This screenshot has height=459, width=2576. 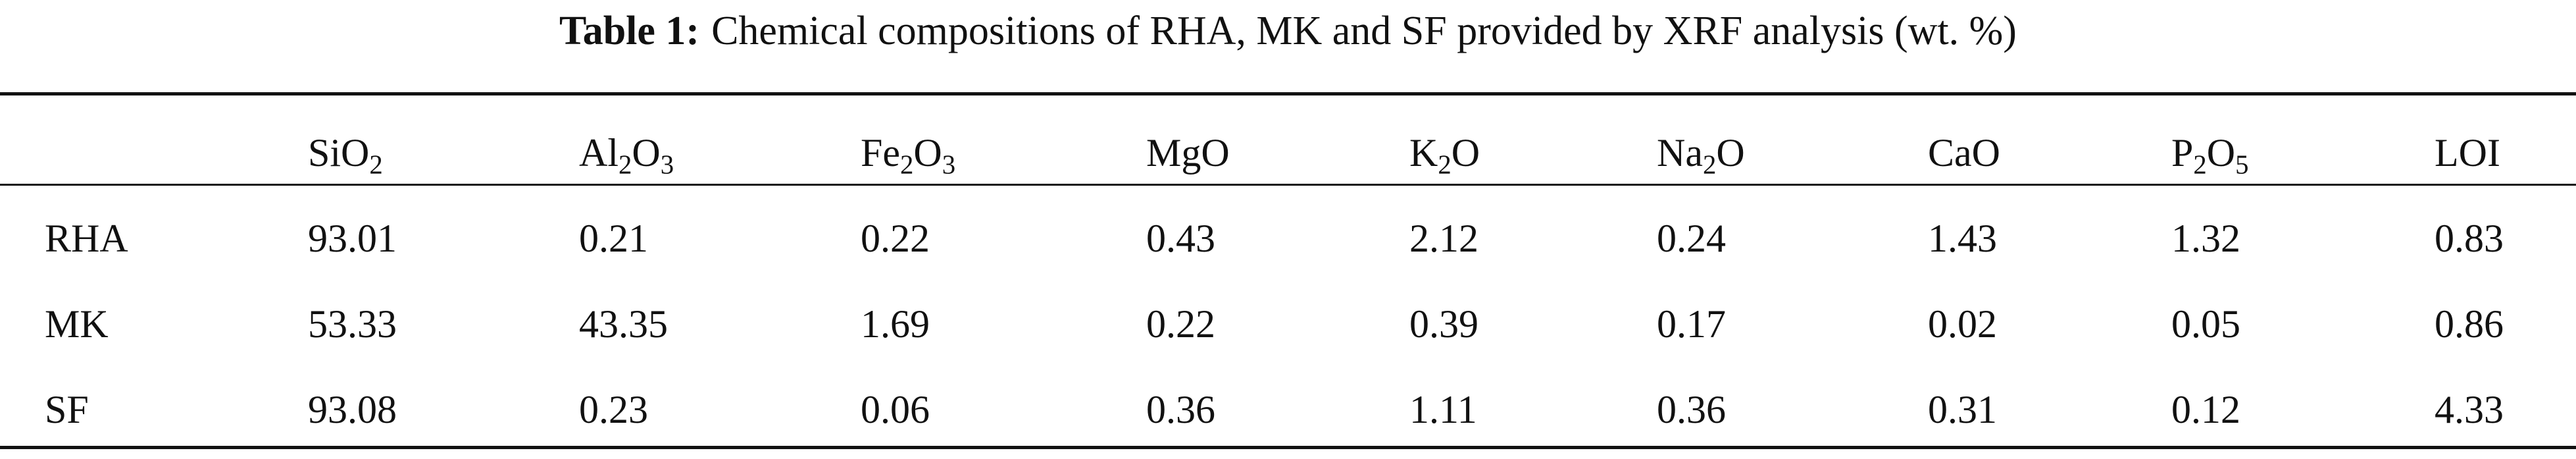 I want to click on table-cell: 0.23, so click(x=613, y=410).